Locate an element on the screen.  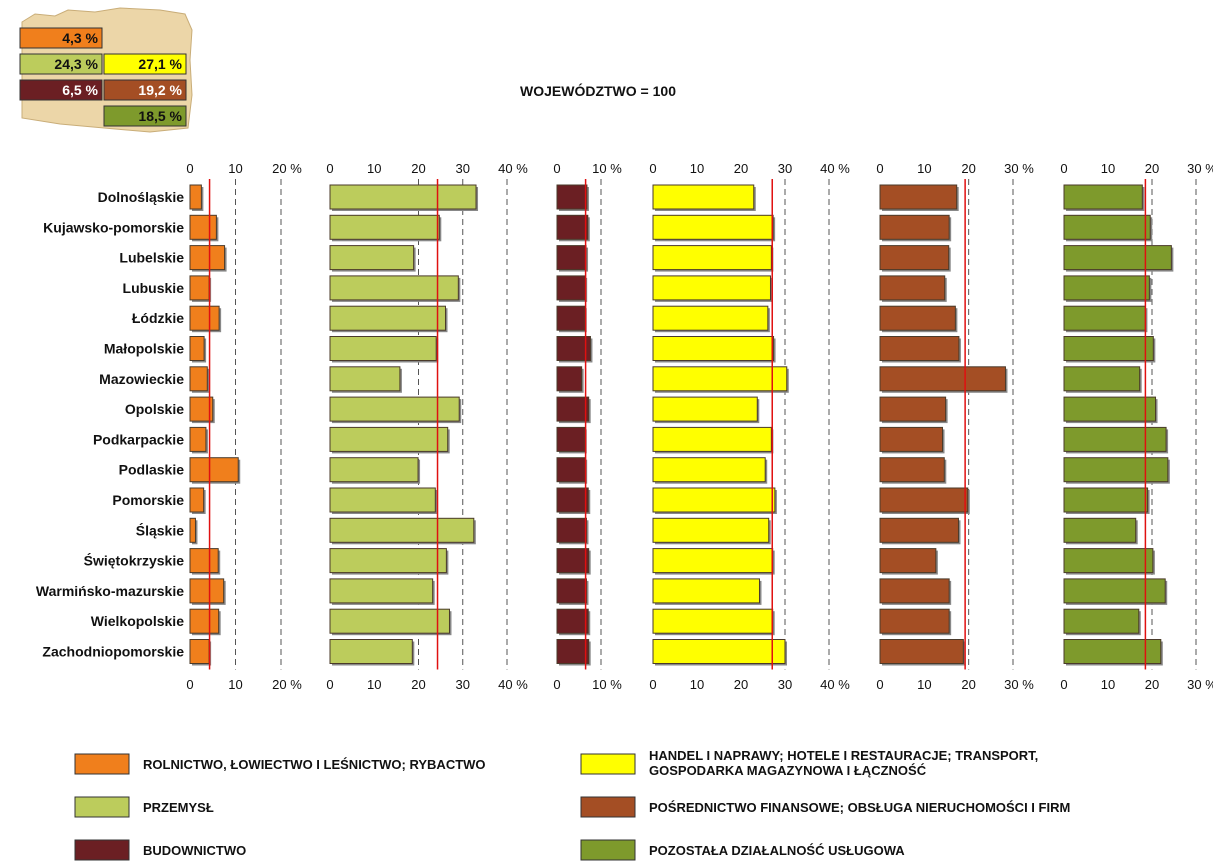
tick-label-top: 20 % is located at coordinates (287, 168).